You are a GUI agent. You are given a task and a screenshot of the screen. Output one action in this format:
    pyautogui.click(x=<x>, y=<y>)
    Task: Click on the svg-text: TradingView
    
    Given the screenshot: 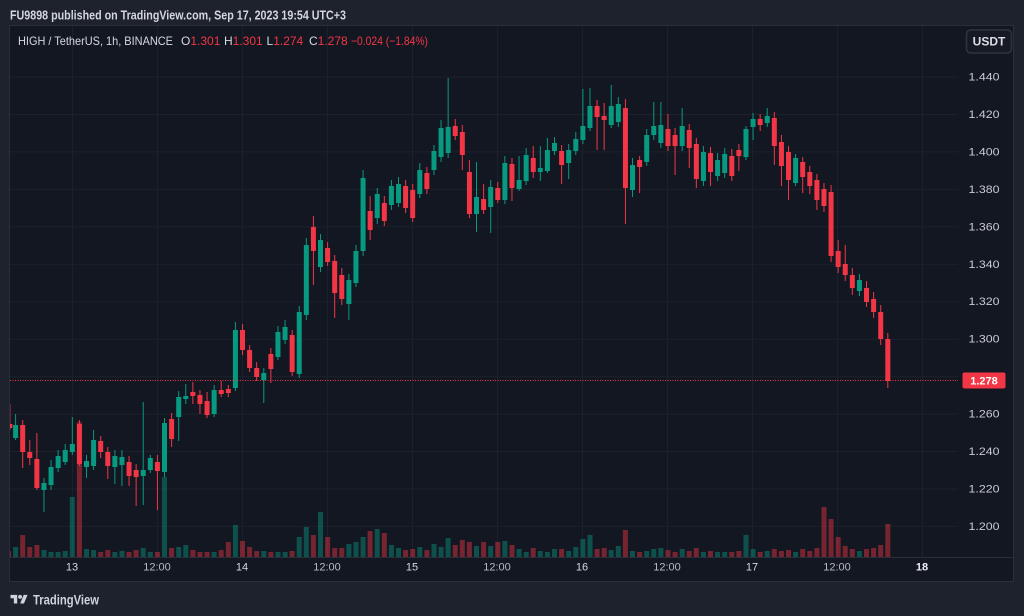 What is the action you would take?
    pyautogui.click(x=66, y=600)
    